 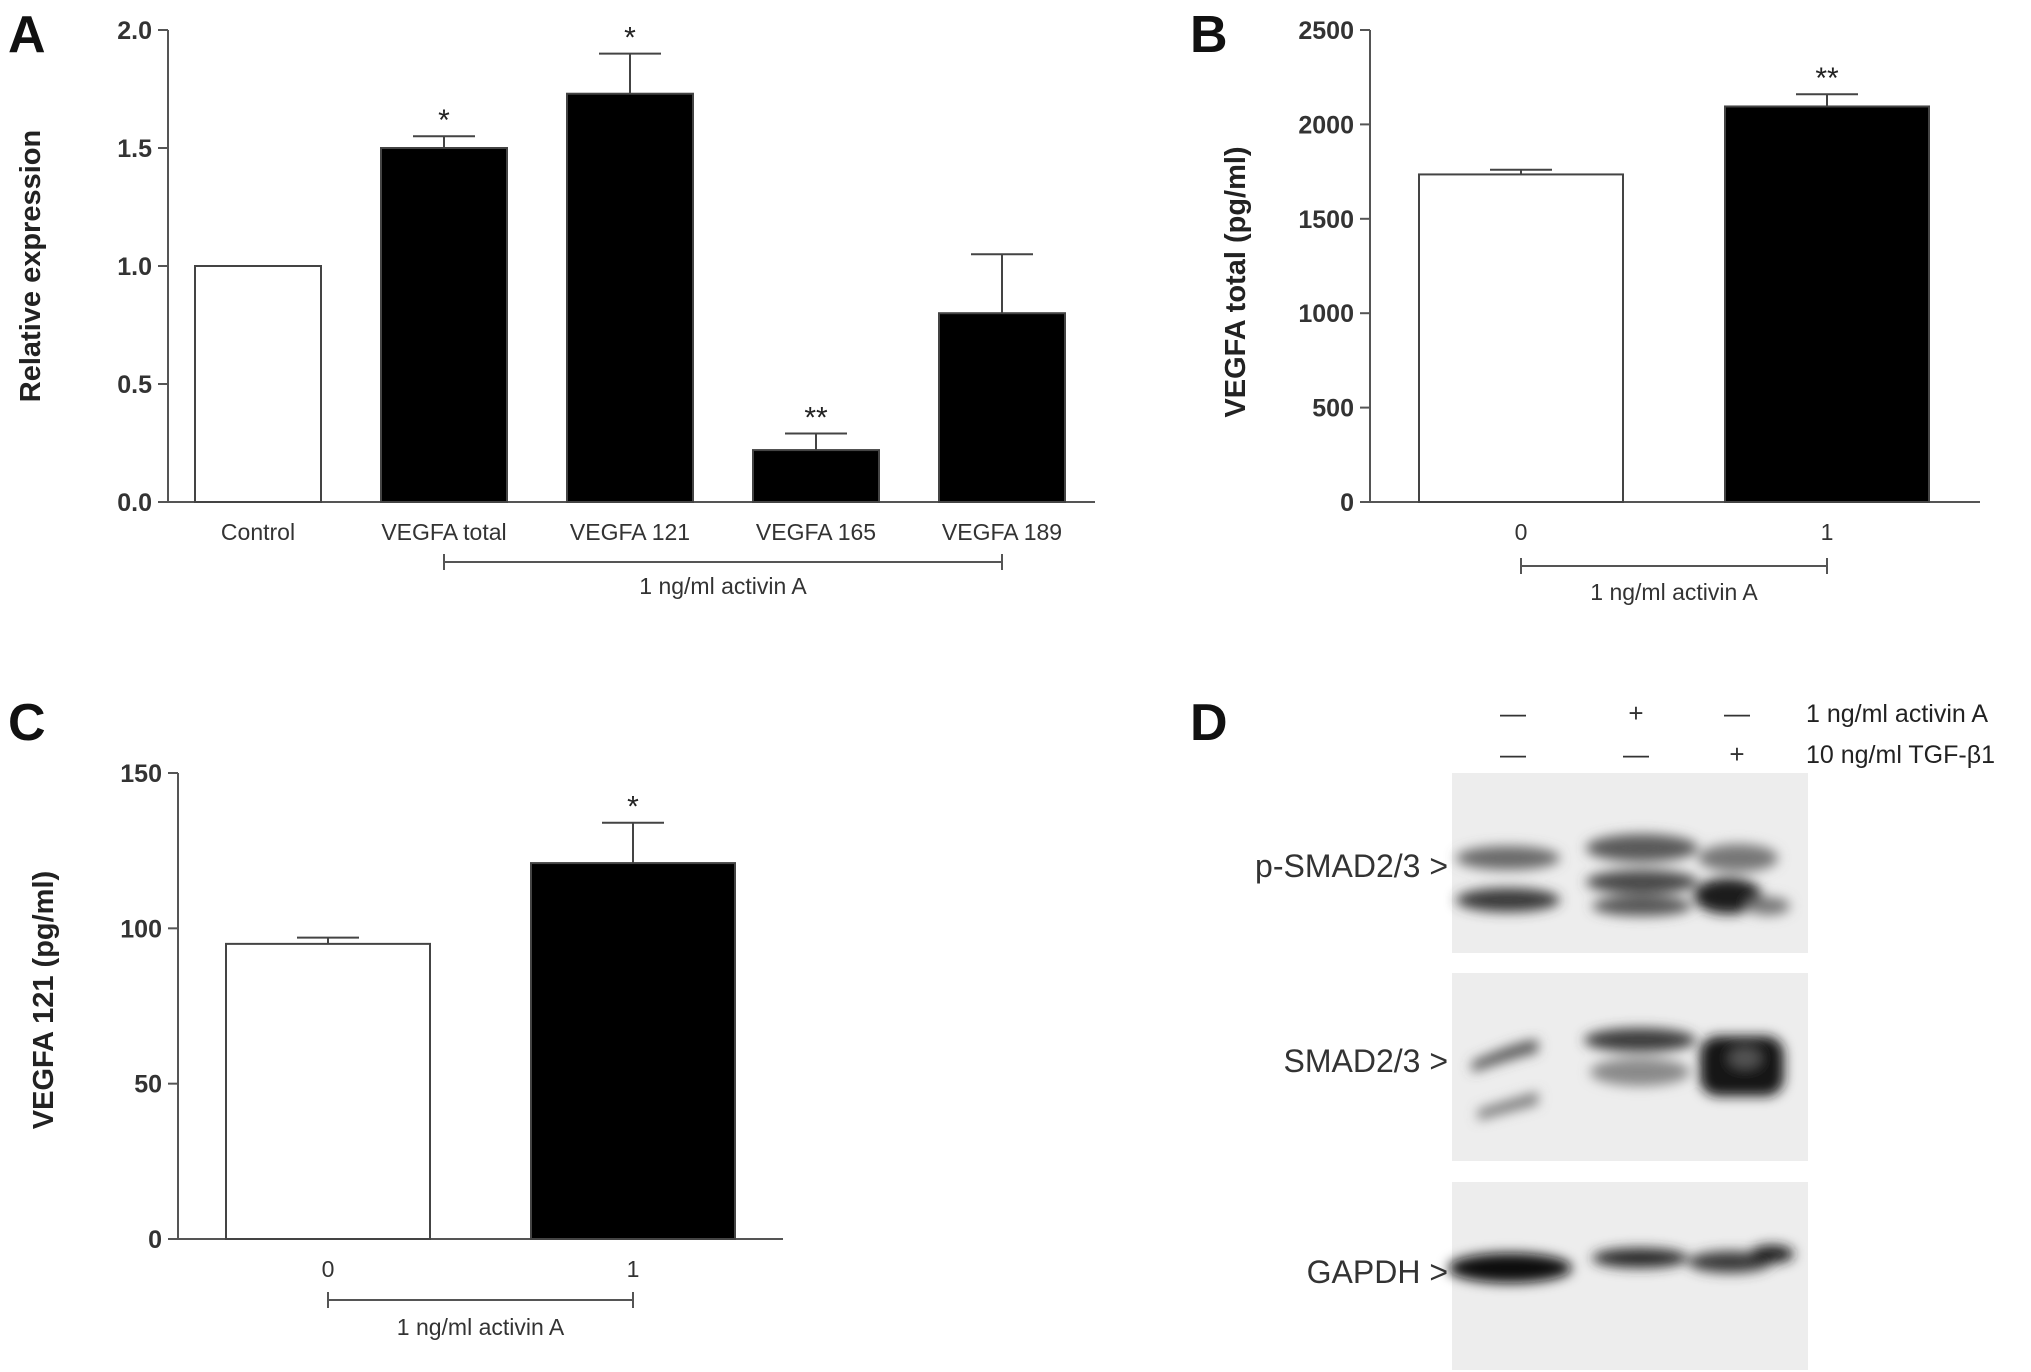 What do you see at coordinates (816, 418) in the screenshot?
I see `chart-a-significance-mark: **` at bounding box center [816, 418].